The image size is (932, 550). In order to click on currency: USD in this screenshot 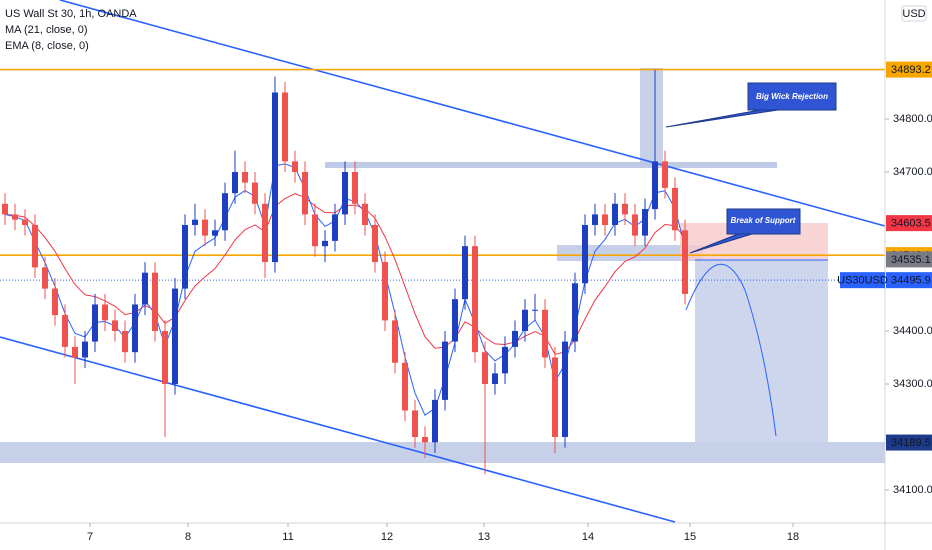, I will do `click(913, 14)`.